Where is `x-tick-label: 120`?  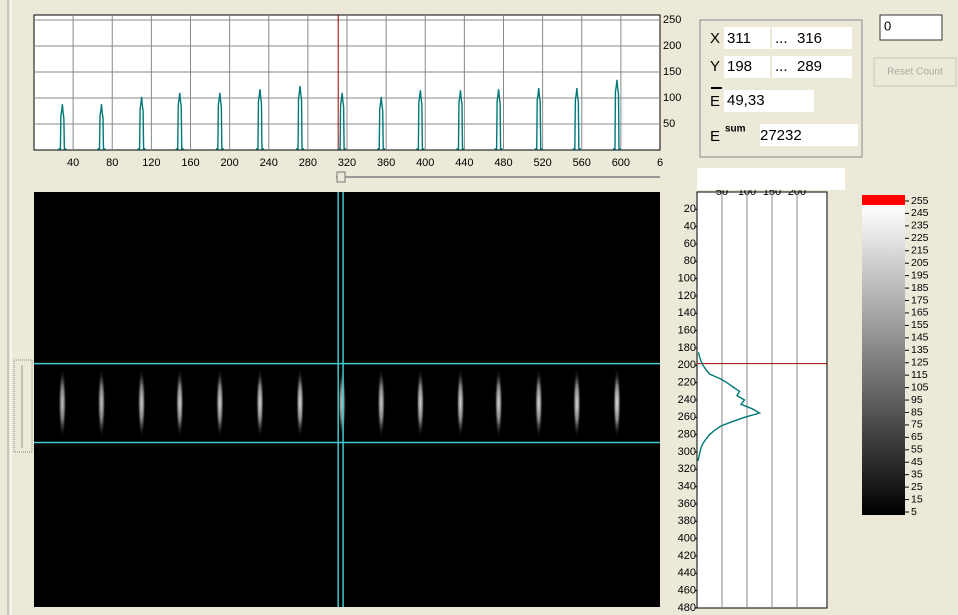 x-tick-label: 120 is located at coordinates (151, 163).